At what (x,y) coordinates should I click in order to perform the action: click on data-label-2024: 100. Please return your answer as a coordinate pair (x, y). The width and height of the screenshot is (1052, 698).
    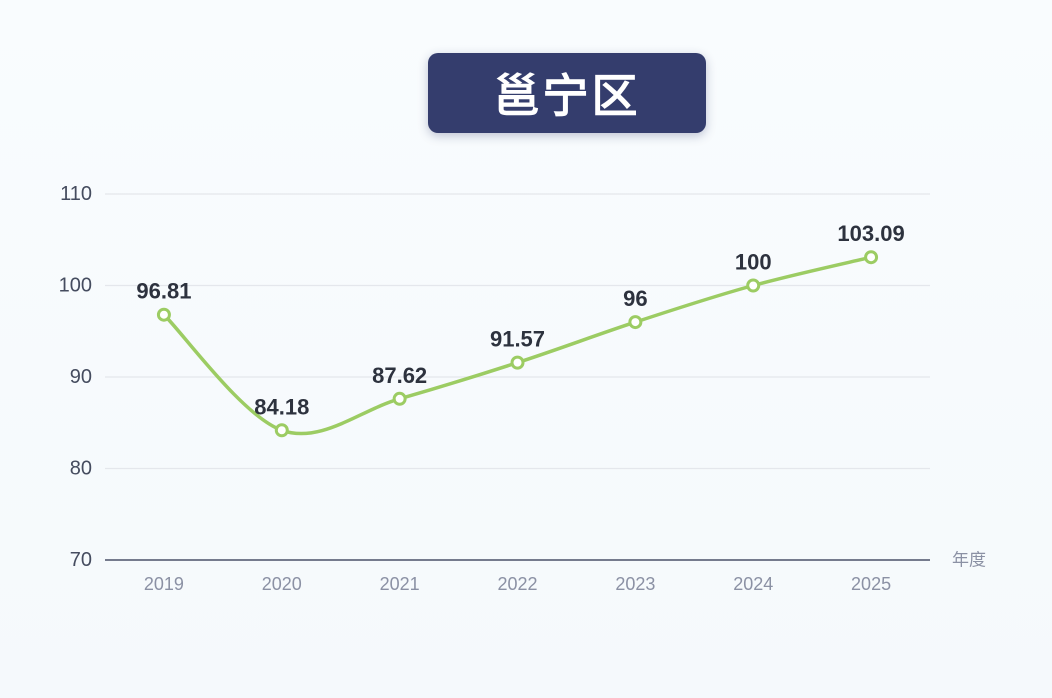
    Looking at the image, I should click on (753, 262).